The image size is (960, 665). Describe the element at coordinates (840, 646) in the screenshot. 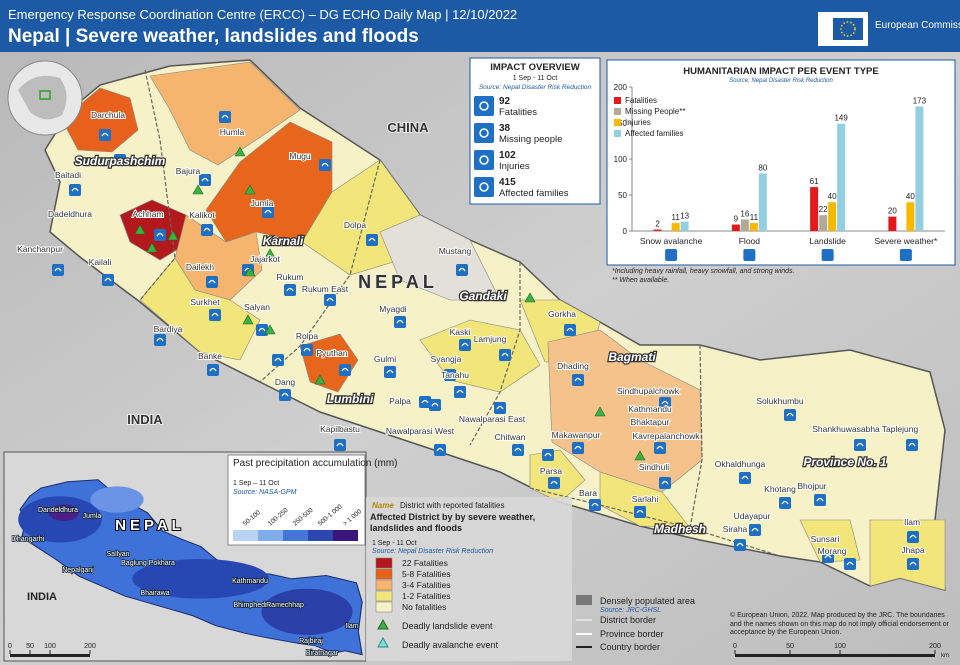

I see `scale-label: 100` at that location.